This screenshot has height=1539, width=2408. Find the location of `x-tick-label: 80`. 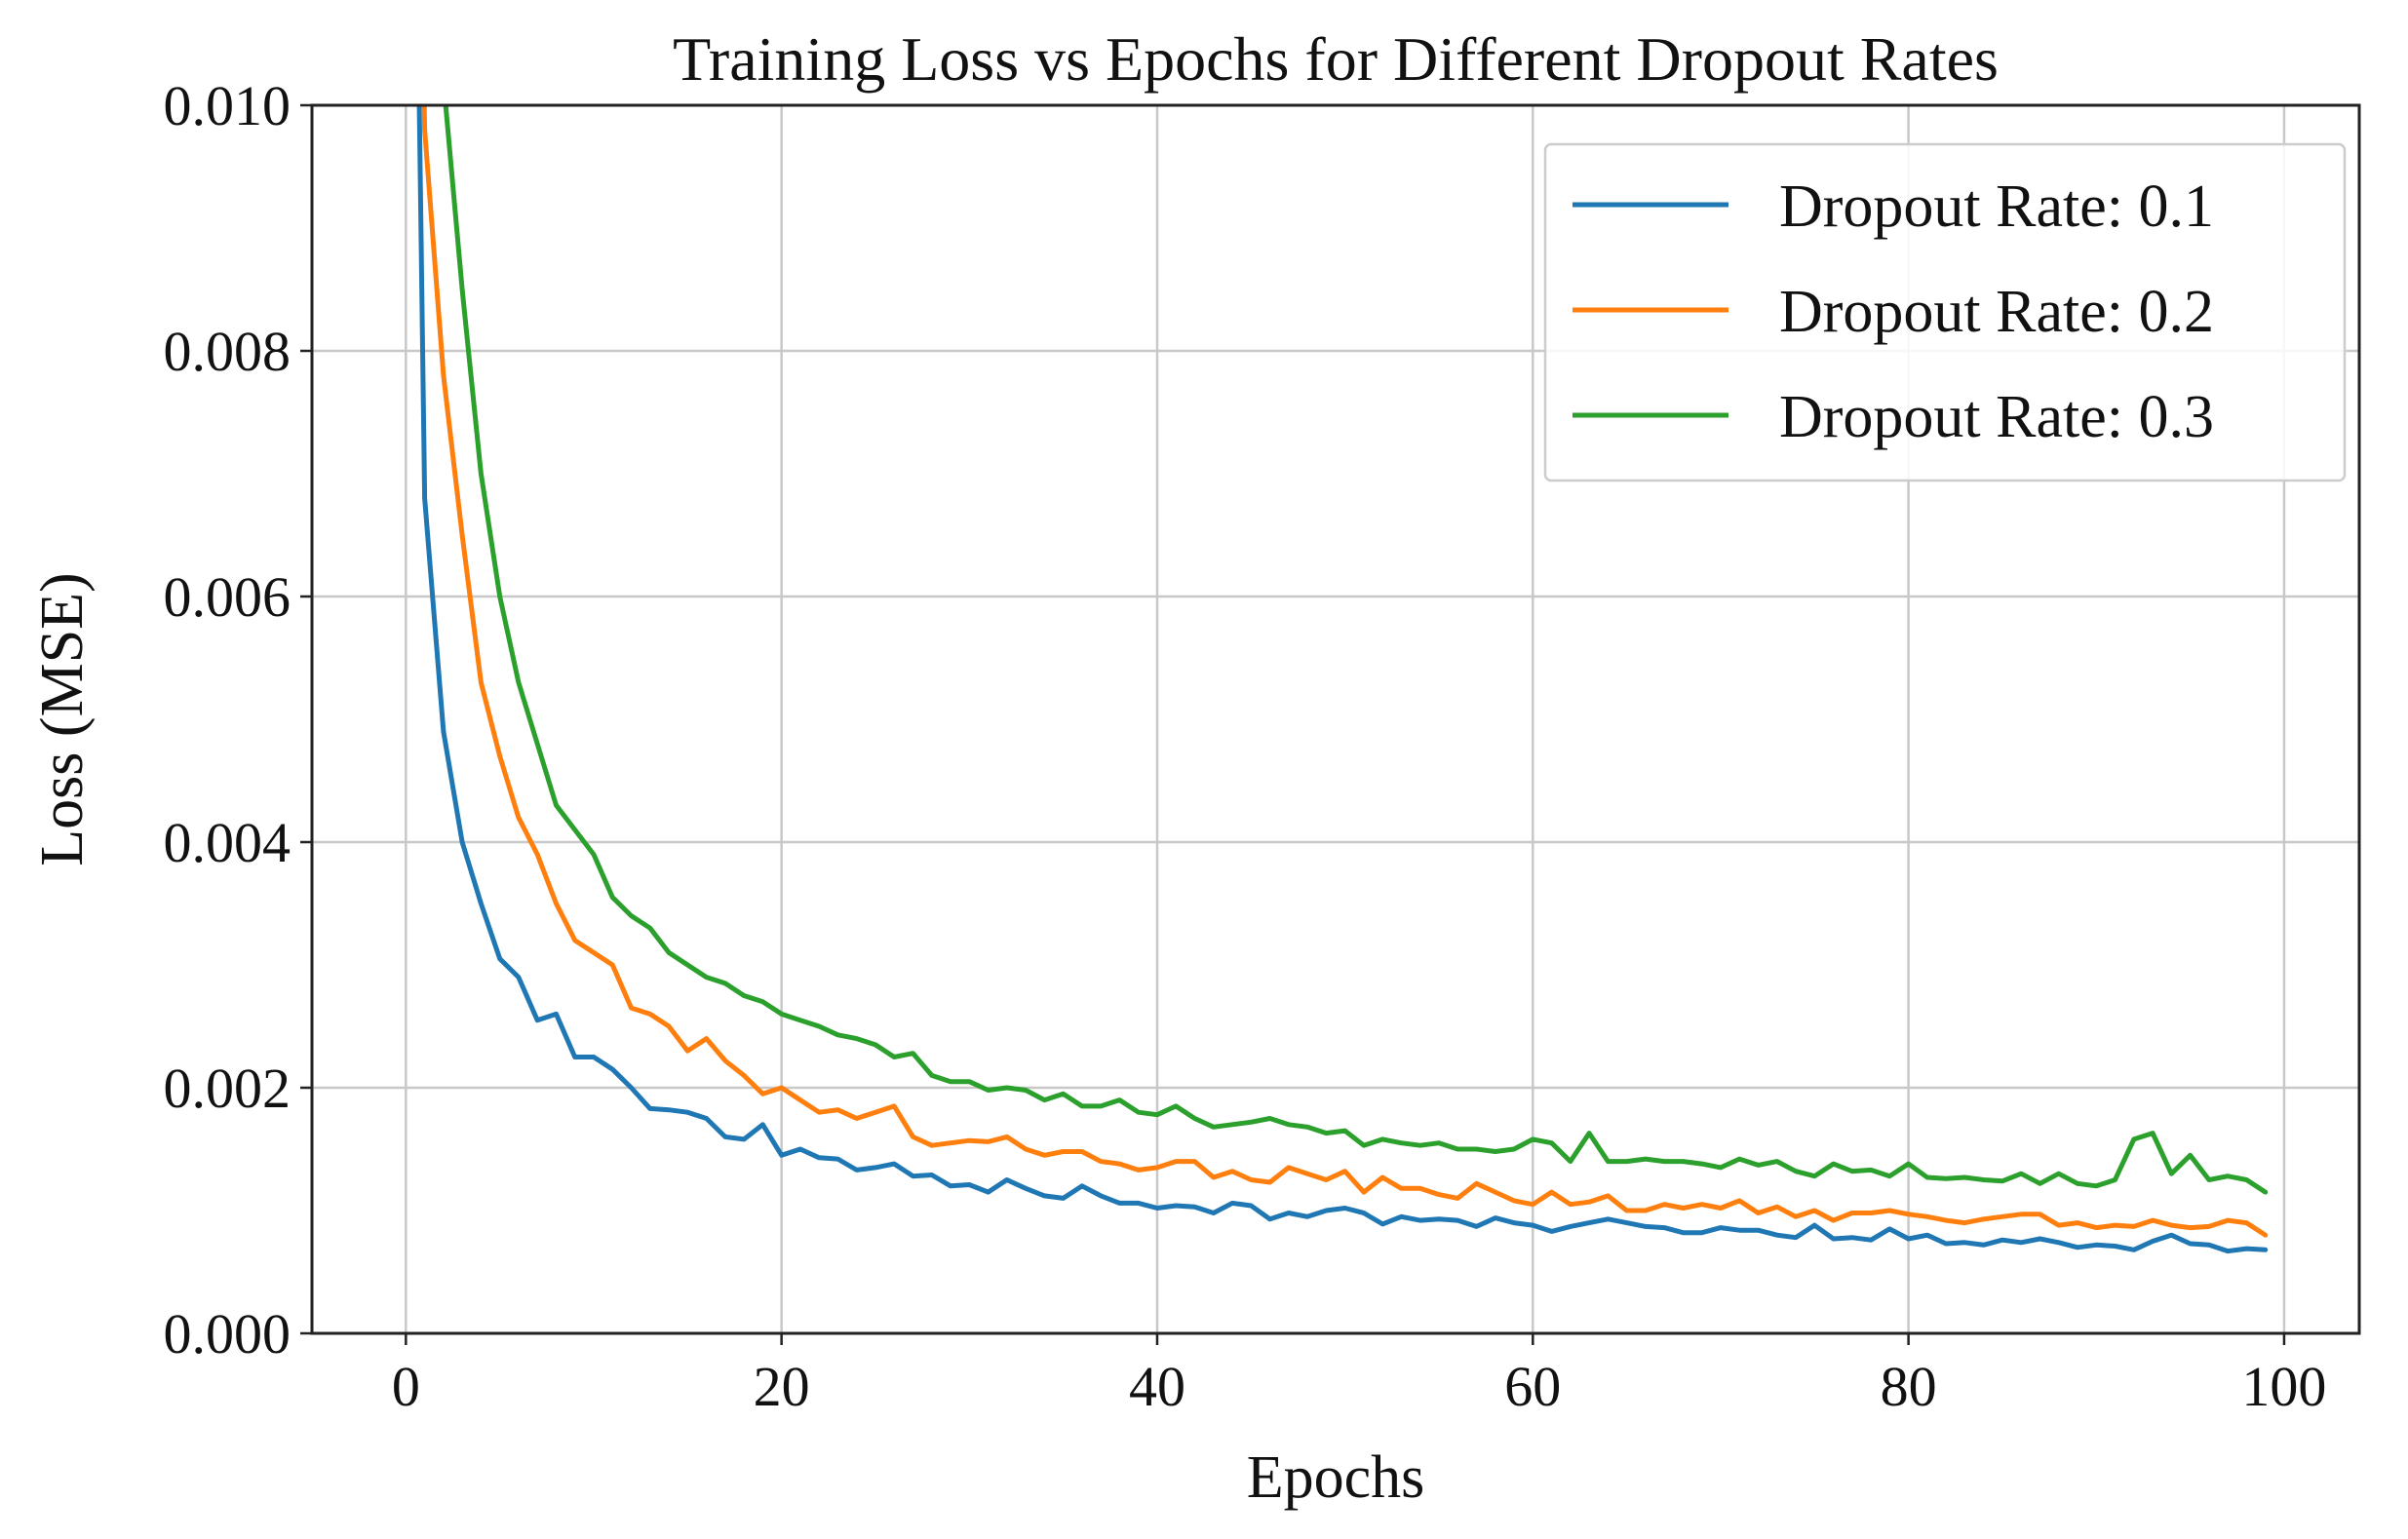

x-tick-label: 80 is located at coordinates (1909, 1386).